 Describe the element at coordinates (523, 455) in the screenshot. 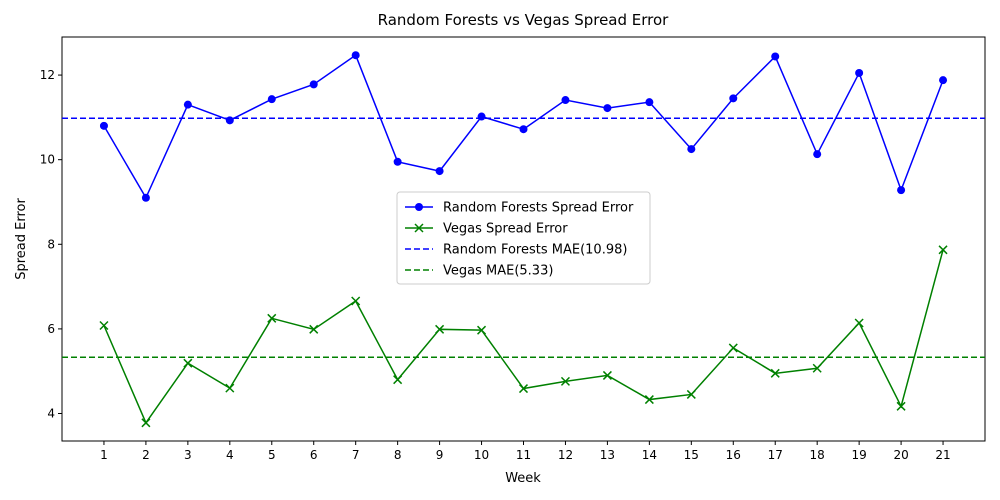

I see `x-tick-label: 11` at that location.